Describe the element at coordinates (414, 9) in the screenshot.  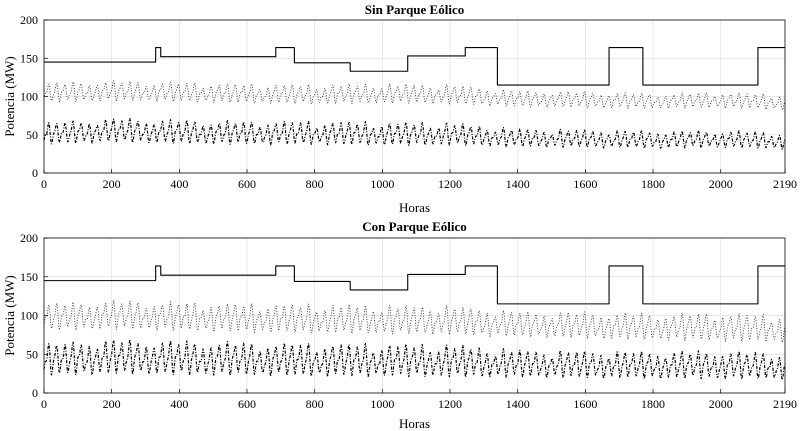
I see `chart-title-top: Sin Parque Eólico` at that location.